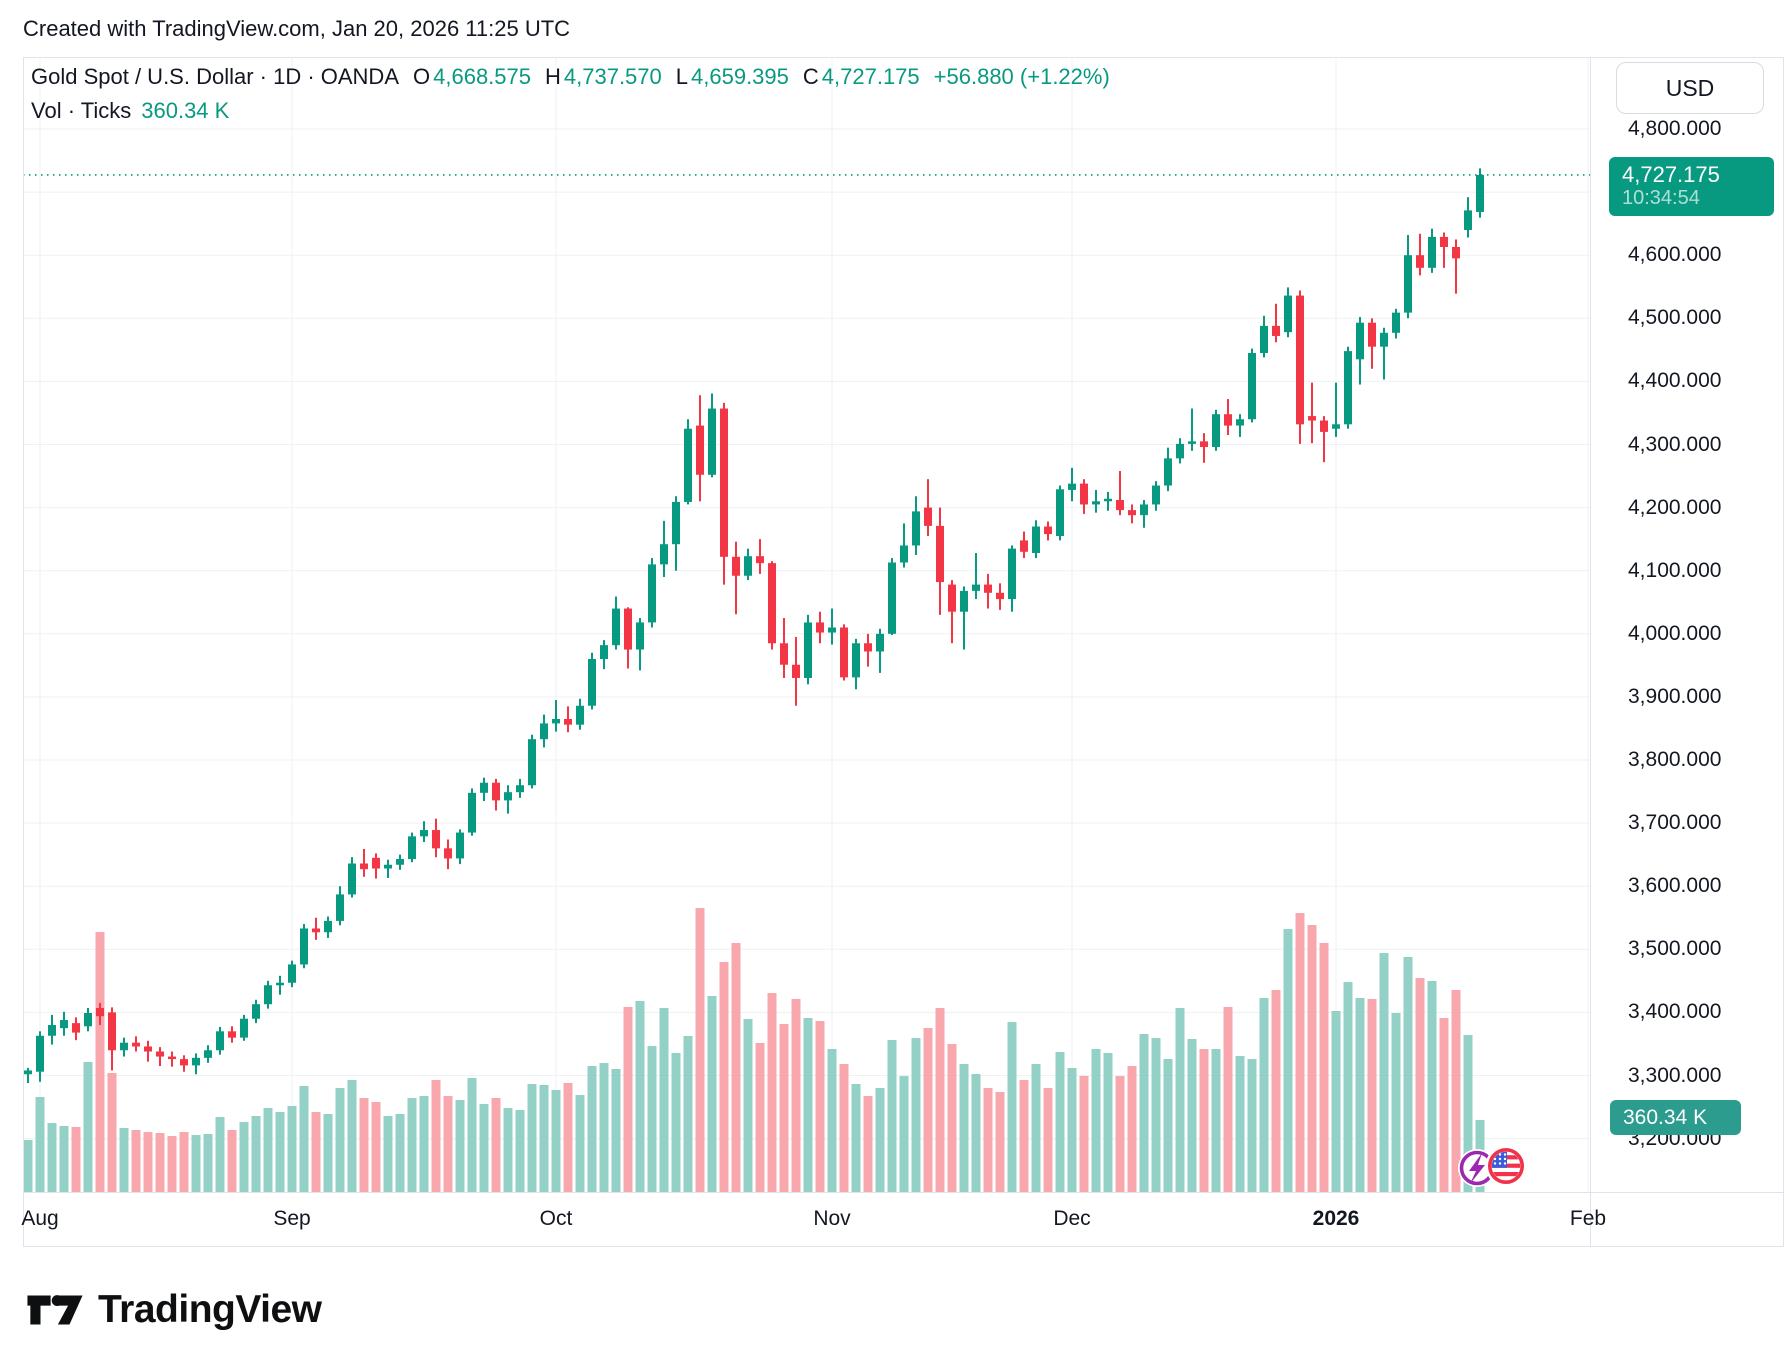 This screenshot has width=1788, height=1368. Describe the element at coordinates (185, 110) in the screenshot. I see `volume-value: 360.34 K` at that location.